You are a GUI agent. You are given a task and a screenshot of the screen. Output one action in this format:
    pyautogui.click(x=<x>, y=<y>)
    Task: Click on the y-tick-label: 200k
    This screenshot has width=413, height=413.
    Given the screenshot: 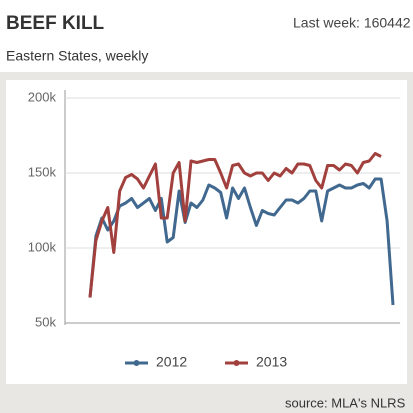 What is the action you would take?
    pyautogui.click(x=42, y=96)
    